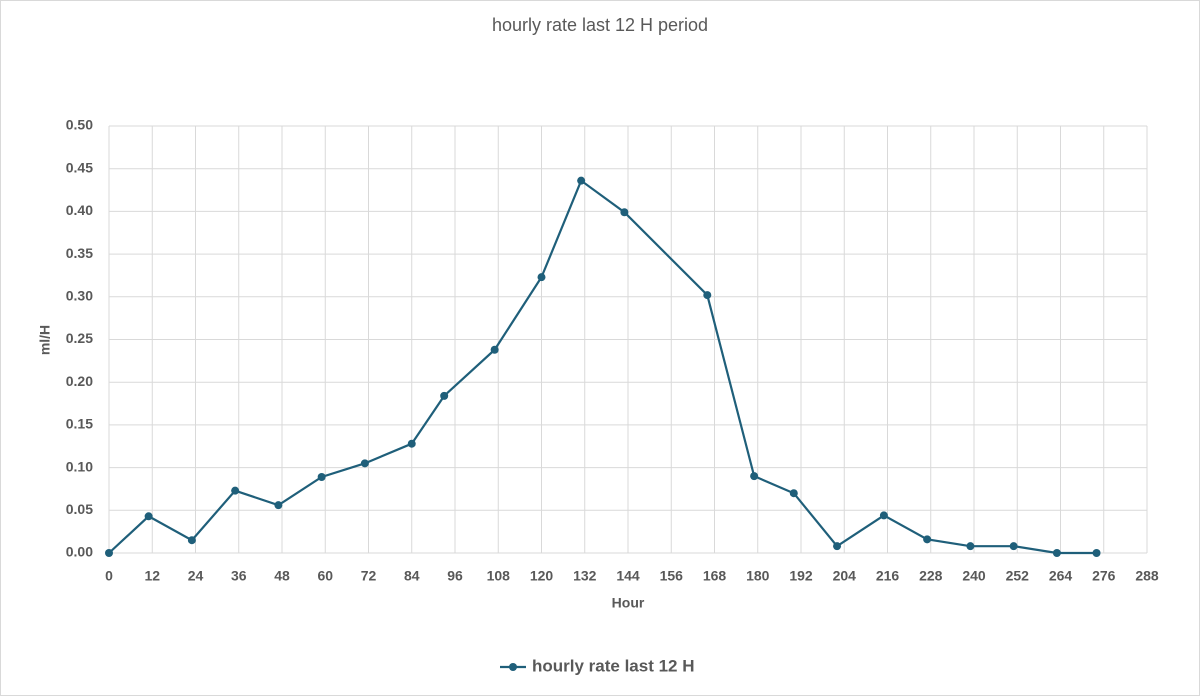  Describe the element at coordinates (196, 576) in the screenshot. I see `x-tick-label: 24` at that location.